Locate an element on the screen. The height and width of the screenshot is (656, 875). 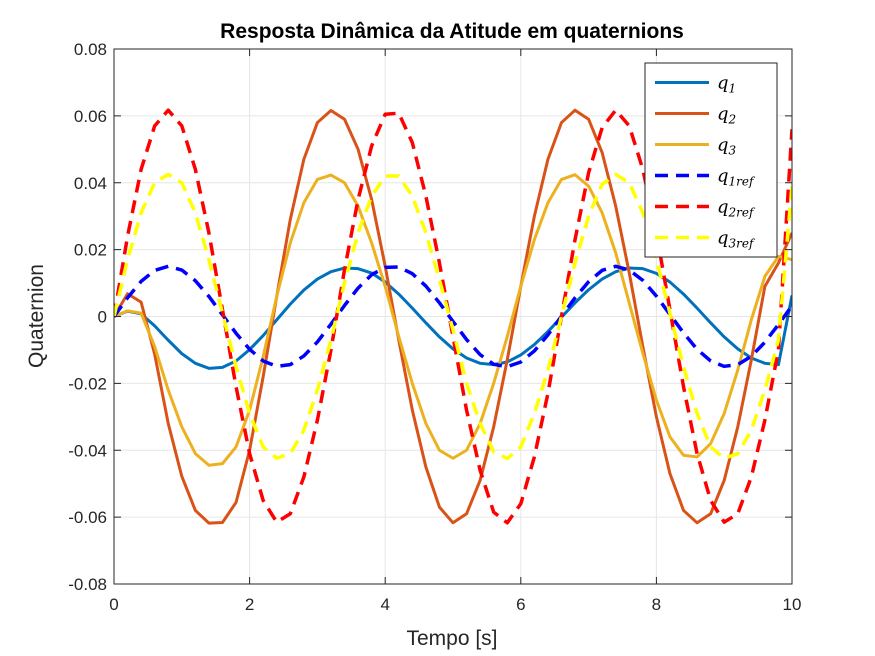
legend-label-q1ref: q1ref is located at coordinates (736, 177).